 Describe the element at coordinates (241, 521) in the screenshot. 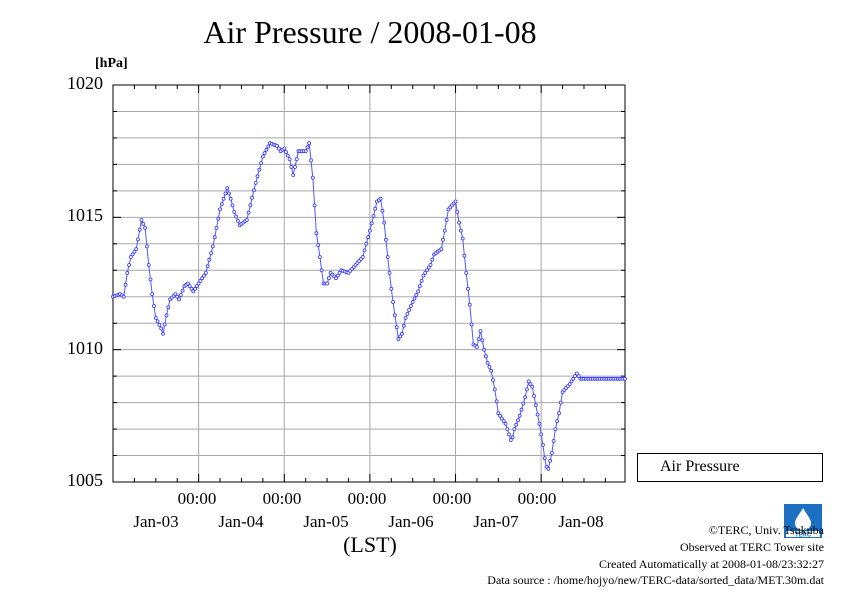

I see `x-tick-date-label: Jan-04` at that location.